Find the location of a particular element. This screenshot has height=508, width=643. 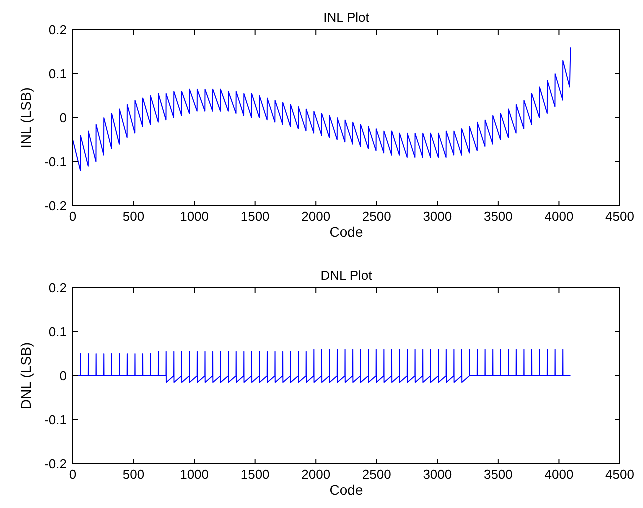

y-axis-title: DNL (LSB) is located at coordinates (26, 376).